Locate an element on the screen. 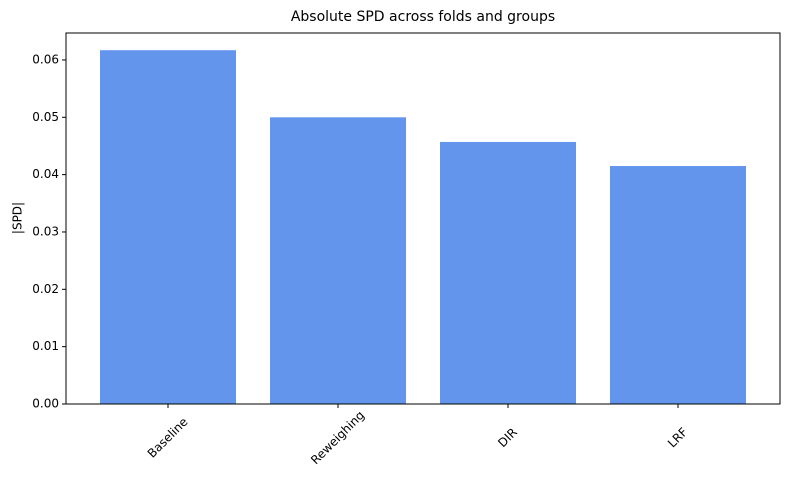 The image size is (790, 490). chart-title: Absolute SPD across folds and groups is located at coordinates (423, 17).